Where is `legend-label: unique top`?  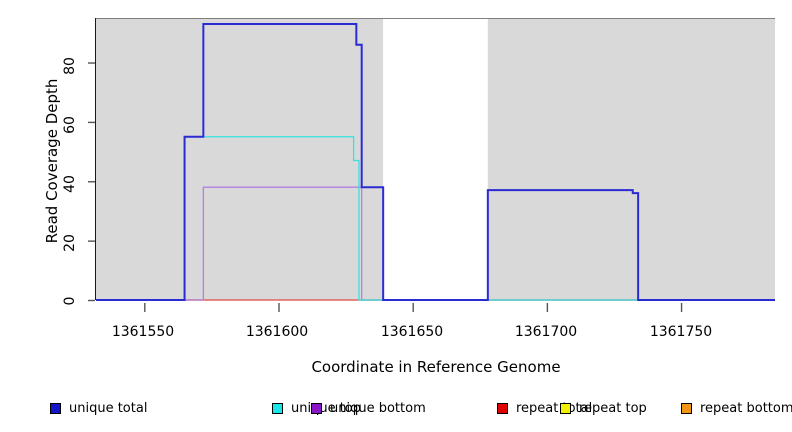 legend-label: unique top is located at coordinates (326, 408).